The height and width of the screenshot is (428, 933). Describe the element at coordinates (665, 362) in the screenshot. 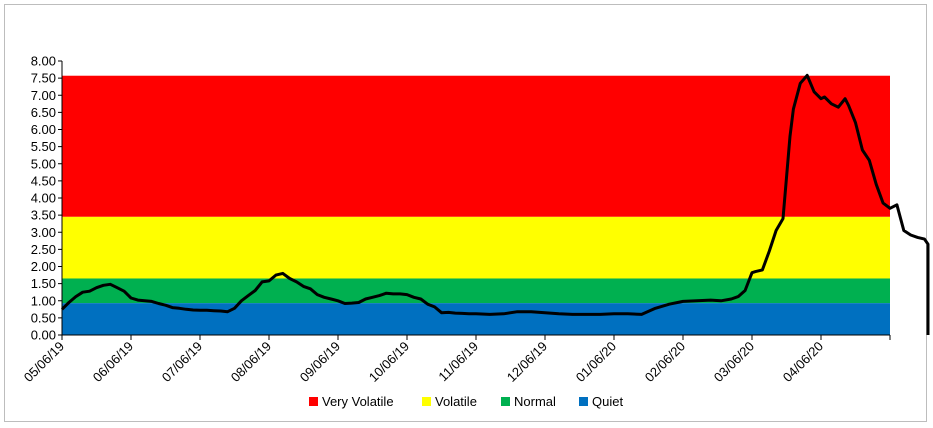

I see `x-tick-label: 02/06/20` at that location.